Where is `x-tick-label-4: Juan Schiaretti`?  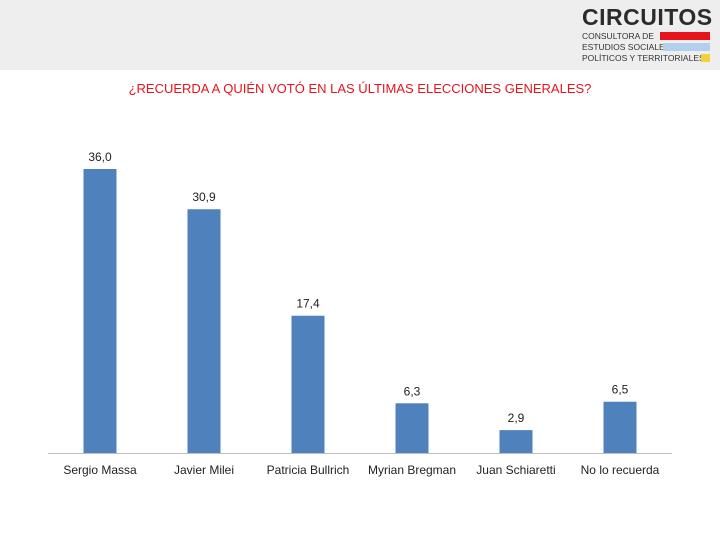 x-tick-label-4: Juan Schiaretti is located at coordinates (515, 470).